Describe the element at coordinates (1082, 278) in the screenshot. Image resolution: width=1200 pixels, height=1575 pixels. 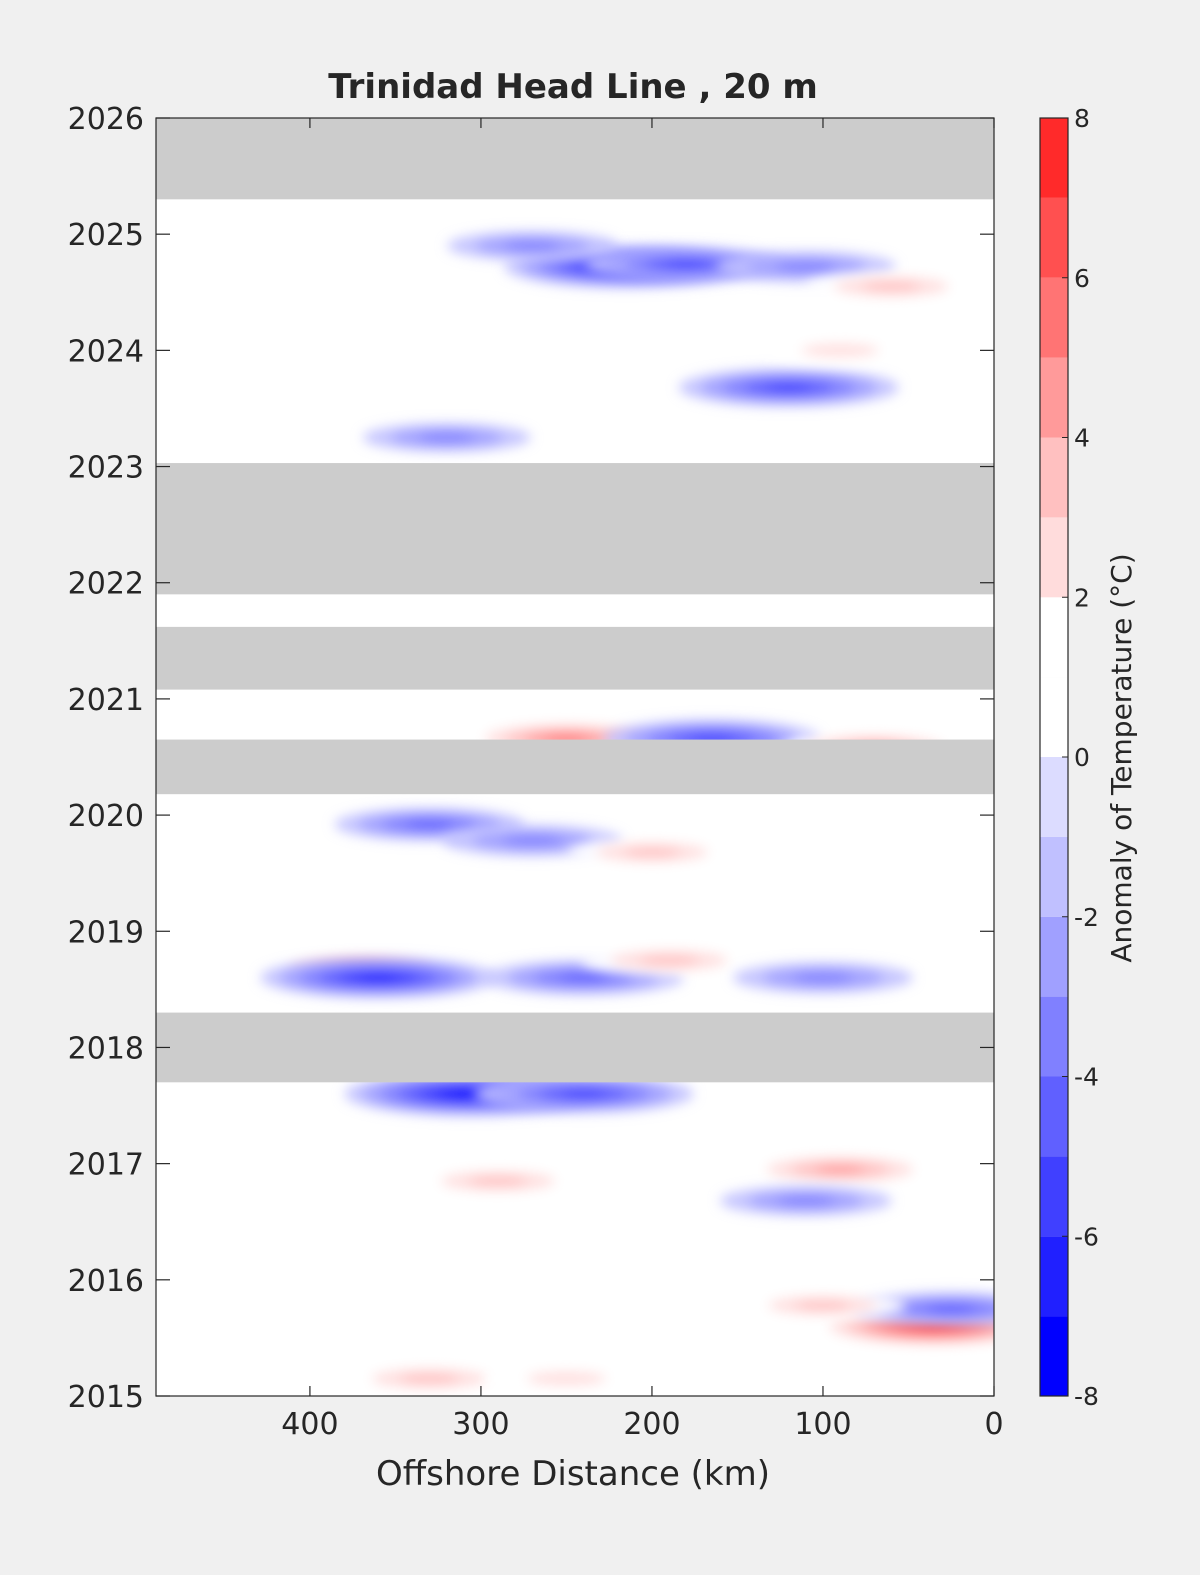
I see `colorbar-tick-label: 6` at that location.